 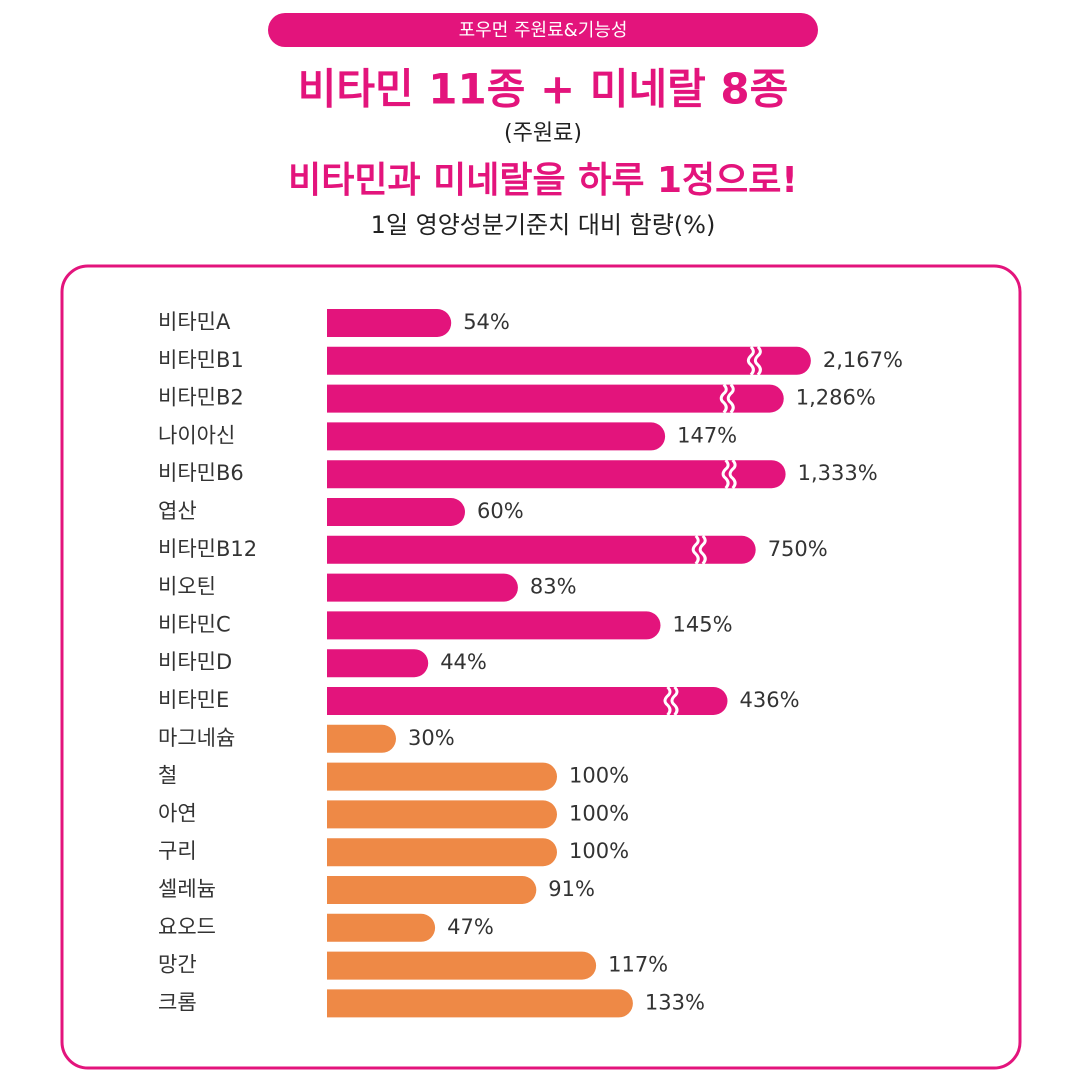 I want to click on value-label: 1,286%, so click(x=836, y=398).